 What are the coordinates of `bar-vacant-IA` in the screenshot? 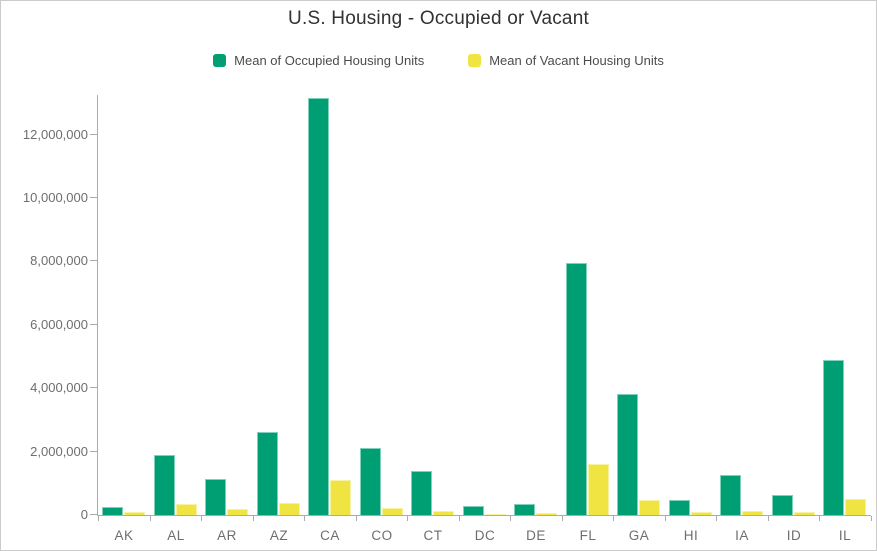 It's located at (752, 513).